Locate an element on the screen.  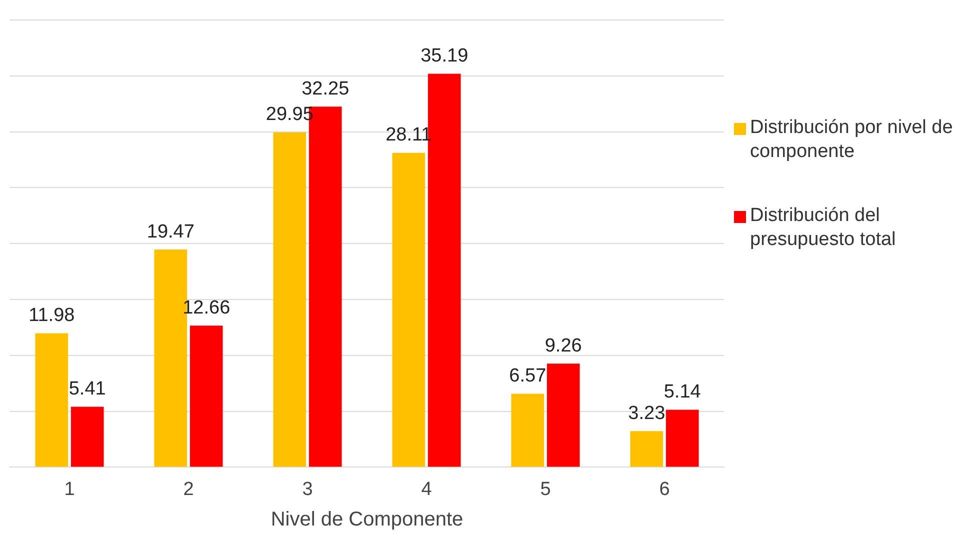
legend-label: Distribución por nivel de componente is located at coordinates (852, 140).